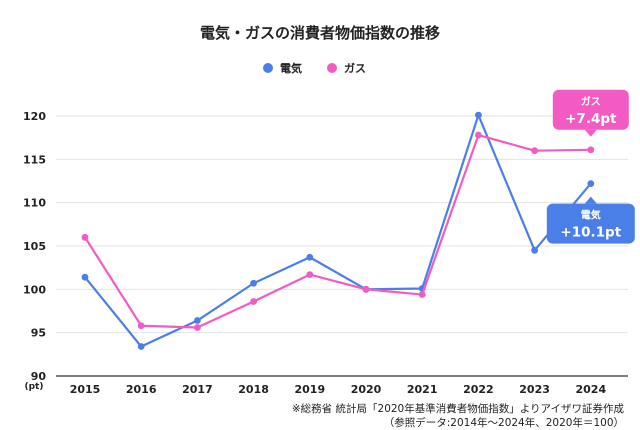 The width and height of the screenshot is (640, 430). What do you see at coordinates (320, 33) in the screenshot?
I see `chart-title: 電気・ガスの消費者物価指数の推移` at bounding box center [320, 33].